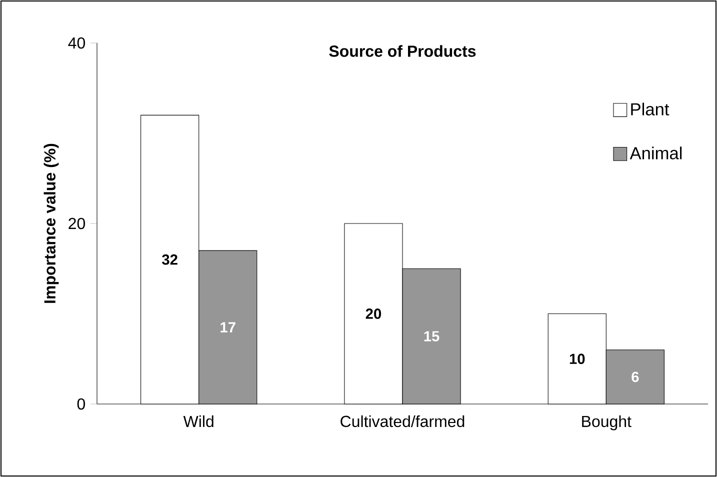 The height and width of the screenshot is (477, 717). Describe the element at coordinates (432, 336) in the screenshot. I see `data-label: 15` at that location.